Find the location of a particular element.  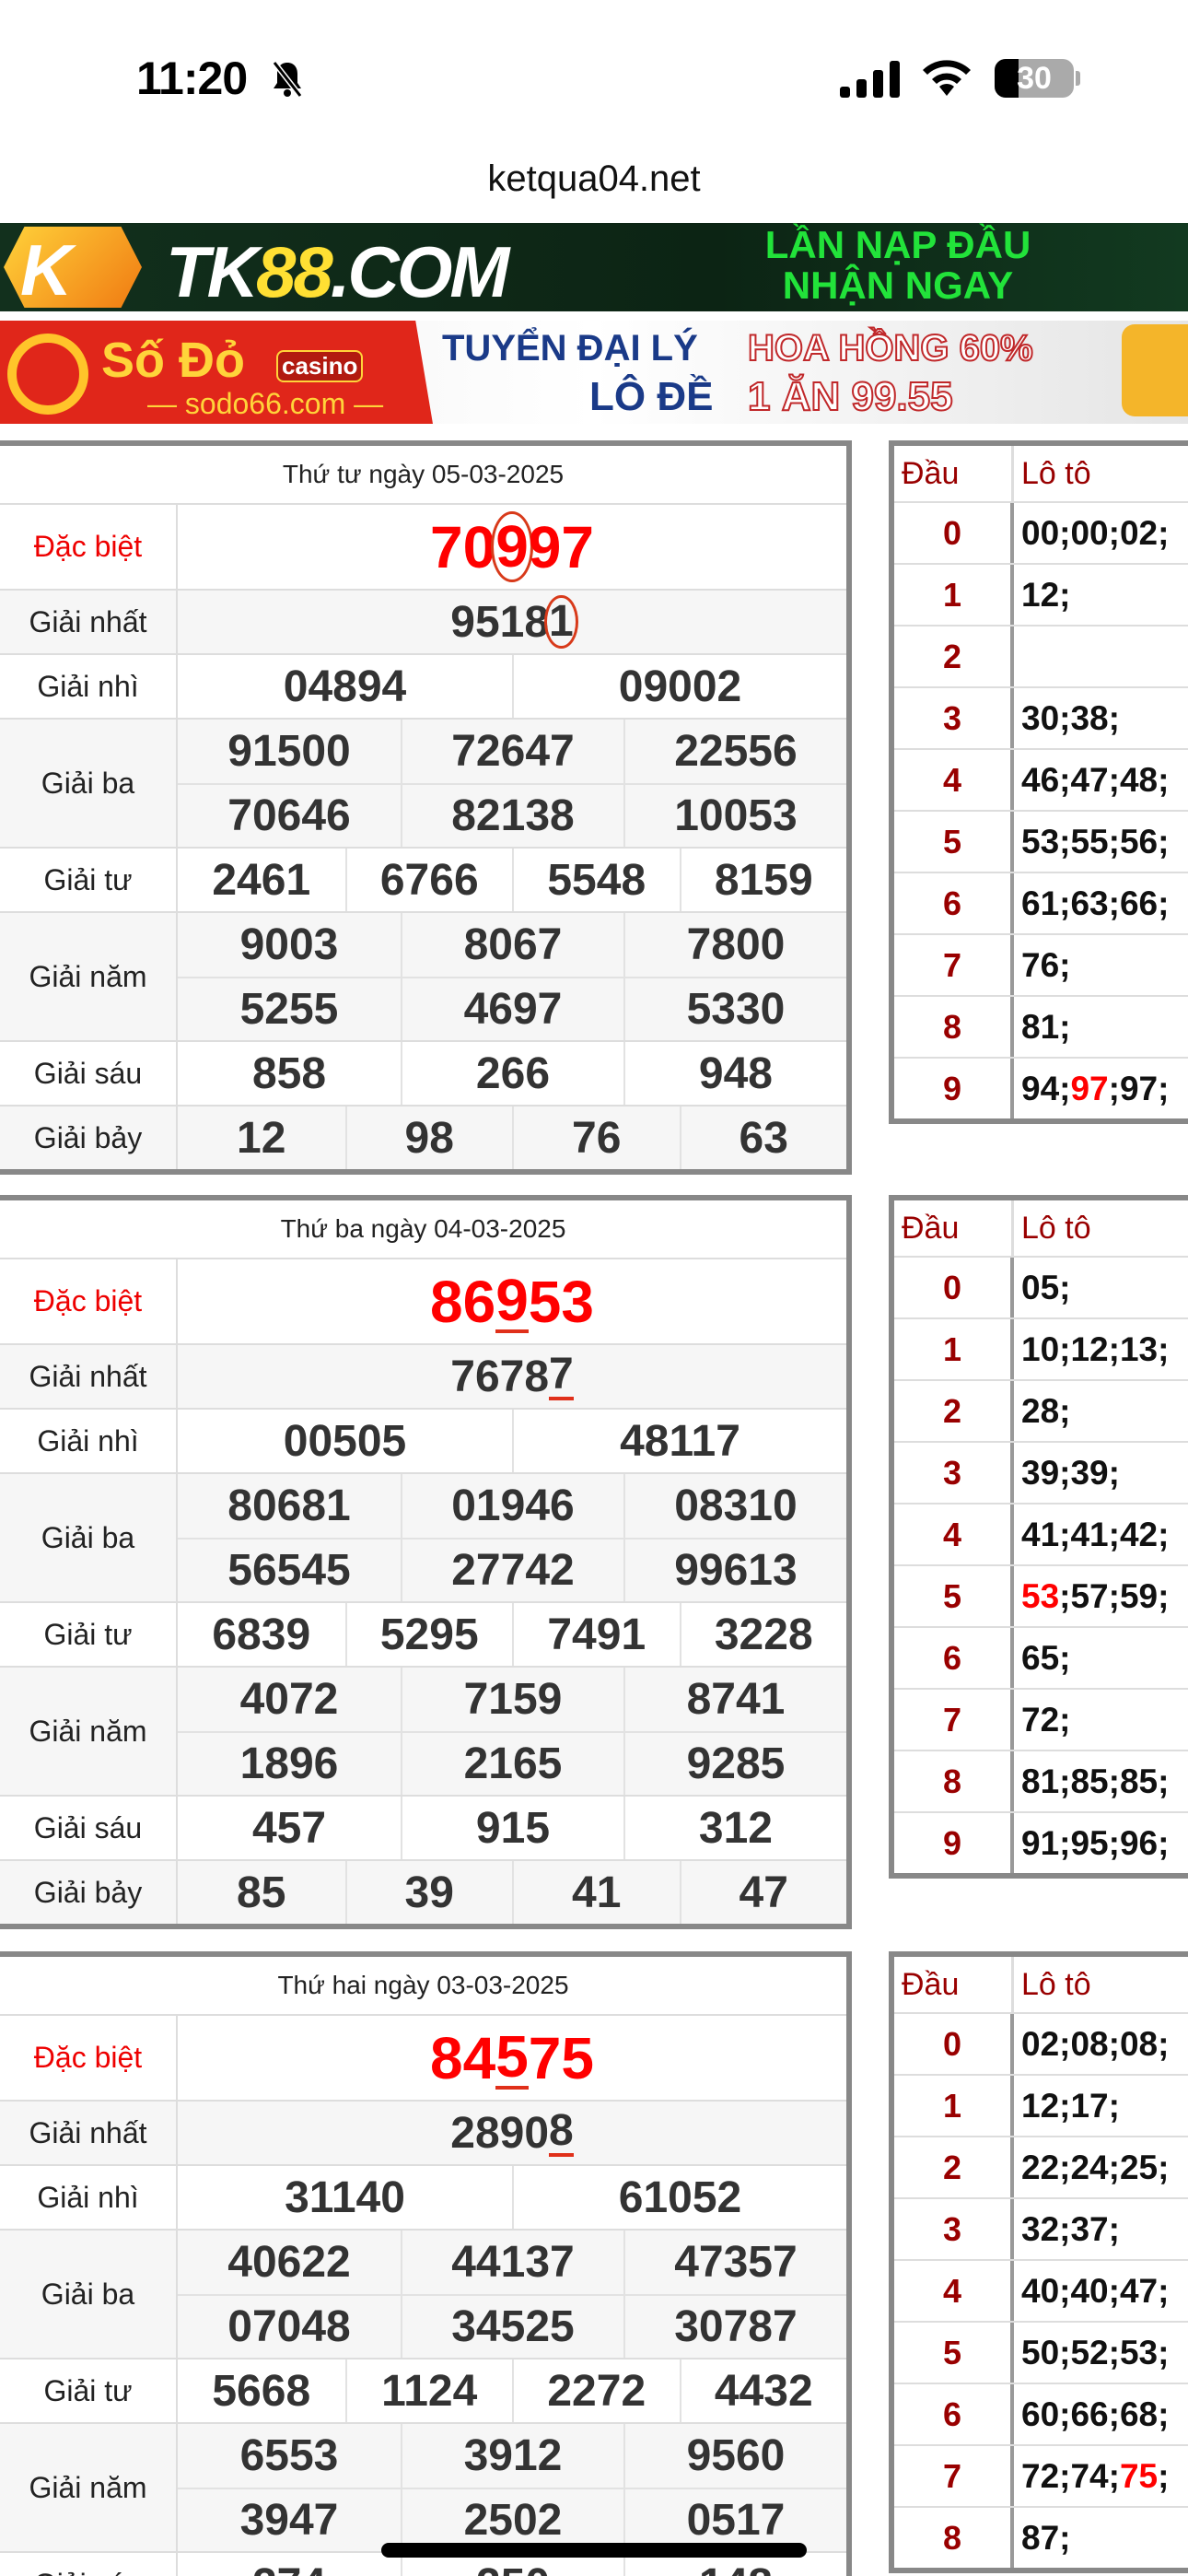

first-number: 2890 8 is located at coordinates (512, 2133).